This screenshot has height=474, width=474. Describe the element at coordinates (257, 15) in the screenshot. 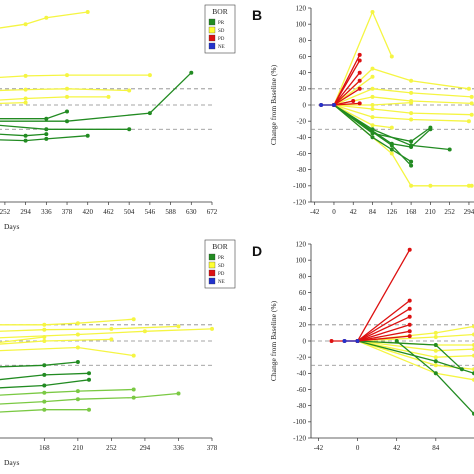

I see `panel-label: B` at that location.